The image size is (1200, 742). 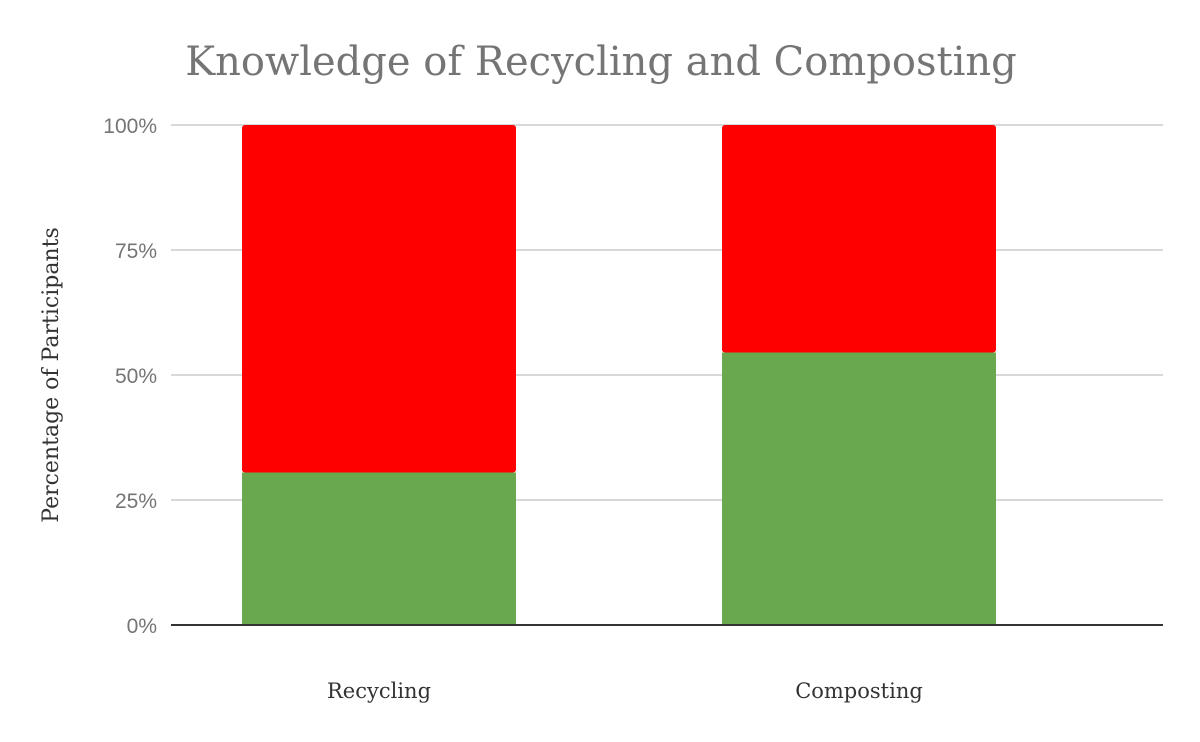 I want to click on chart-title: Knowledge of Recycling and Composting, so click(x=600, y=62).